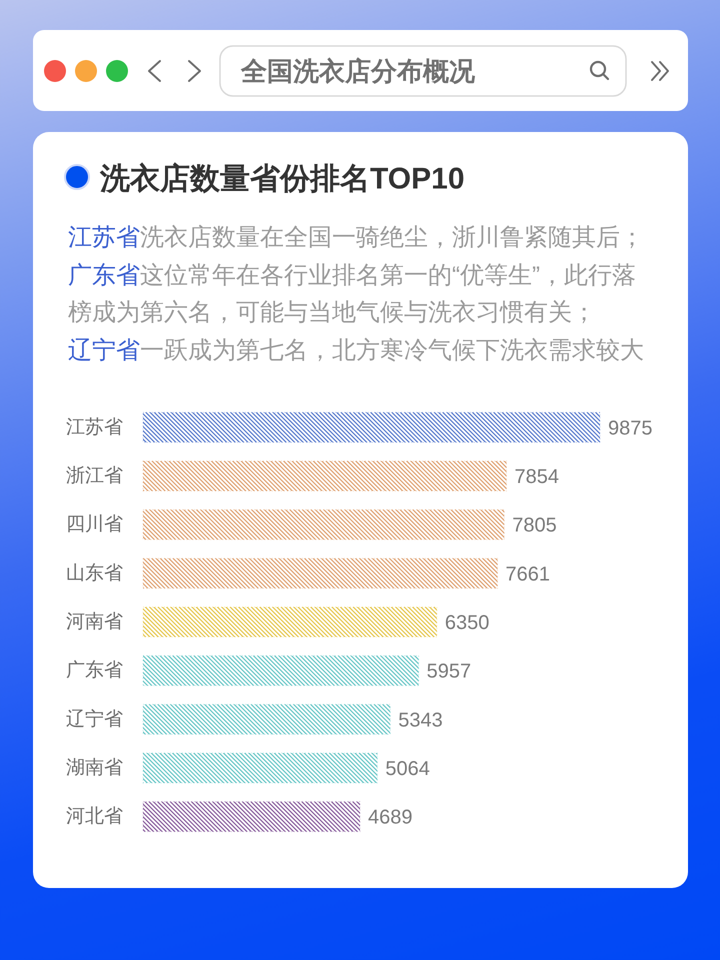 This screenshot has height=960, width=720. Describe the element at coordinates (407, 769) in the screenshot. I see `data-label: 5064` at that location.